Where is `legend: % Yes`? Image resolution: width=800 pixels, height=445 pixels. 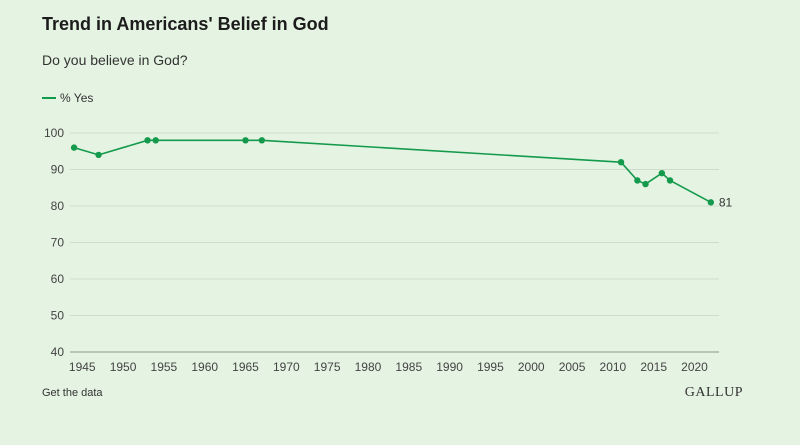
legend: % Yes is located at coordinates (67, 98).